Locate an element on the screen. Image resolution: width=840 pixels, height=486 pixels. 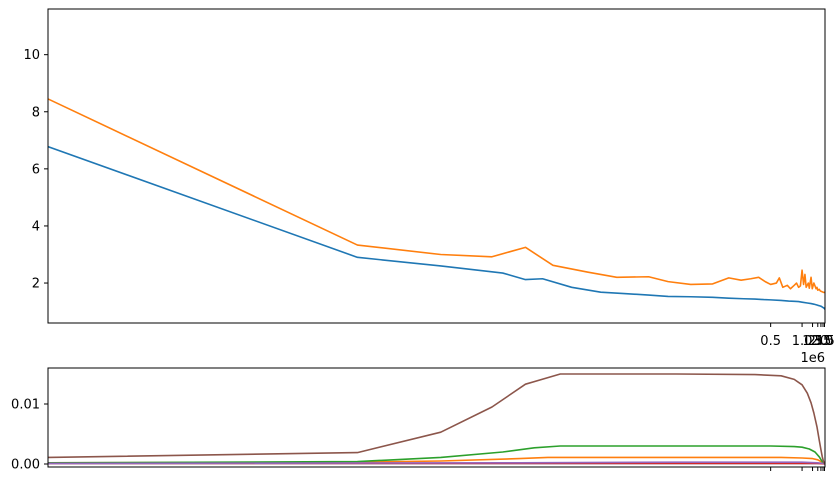
bottom-y-ticks: 0.00 0.01 is located at coordinates (29, 435).